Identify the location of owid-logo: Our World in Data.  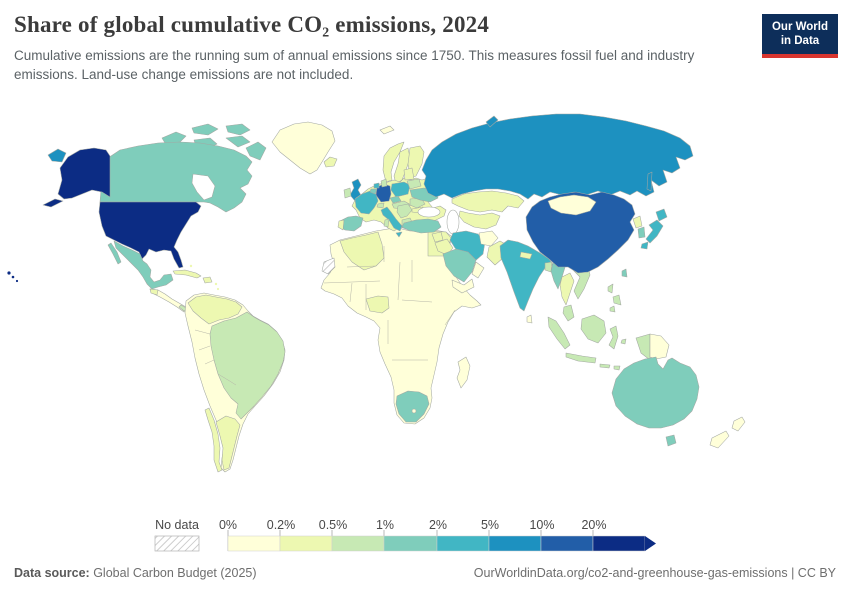
(800, 36).